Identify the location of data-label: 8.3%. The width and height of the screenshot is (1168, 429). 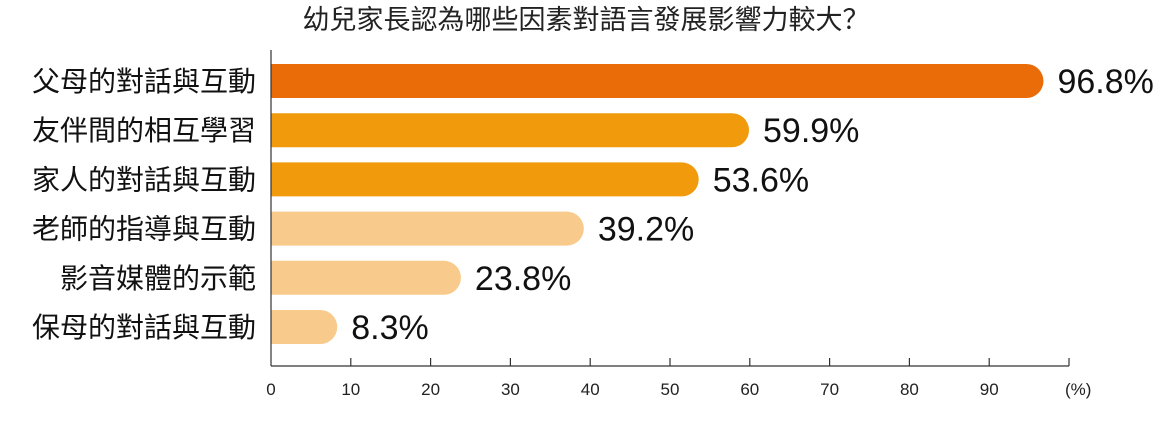
(390, 328).